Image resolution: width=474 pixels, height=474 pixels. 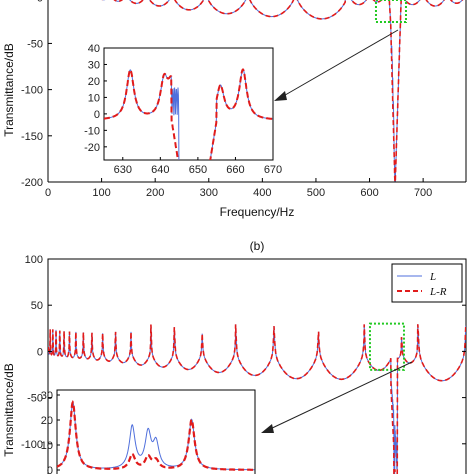 I want to click on chart-a-inset: 40 30 20 10 0 -10 -20 630 640 650 660 670, so click(x=183, y=109).